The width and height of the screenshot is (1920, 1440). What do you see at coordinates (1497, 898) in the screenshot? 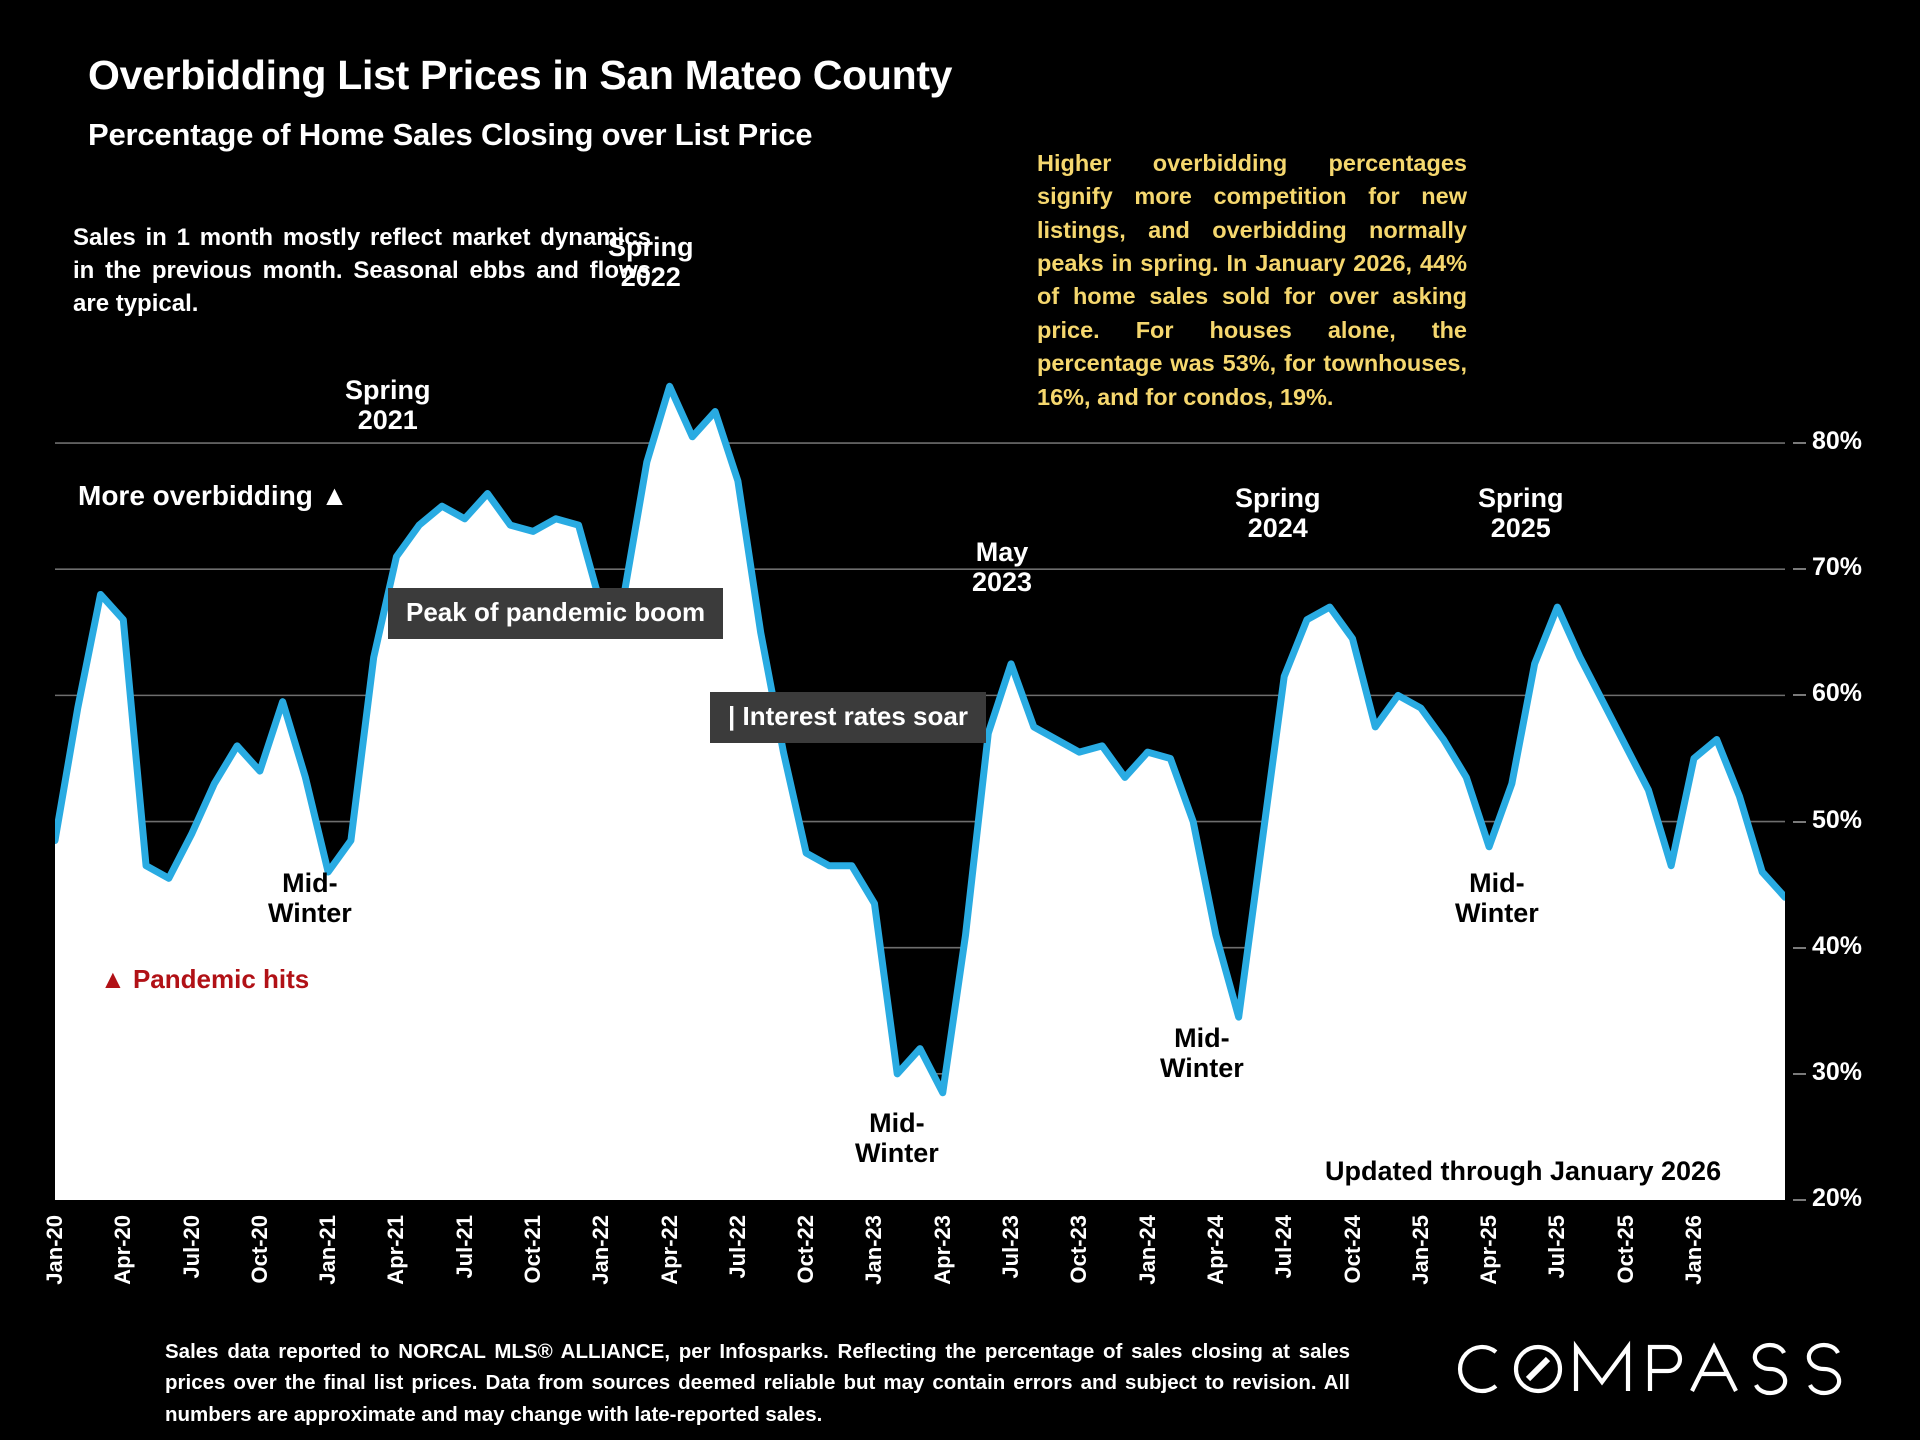
I see `annotation-mid-winter-2025: Mid- Winter` at bounding box center [1497, 898].